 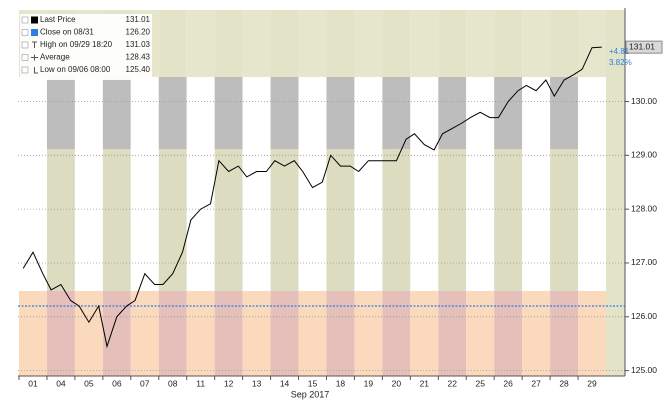 I want to click on last-price-tag, so click(x=644, y=47).